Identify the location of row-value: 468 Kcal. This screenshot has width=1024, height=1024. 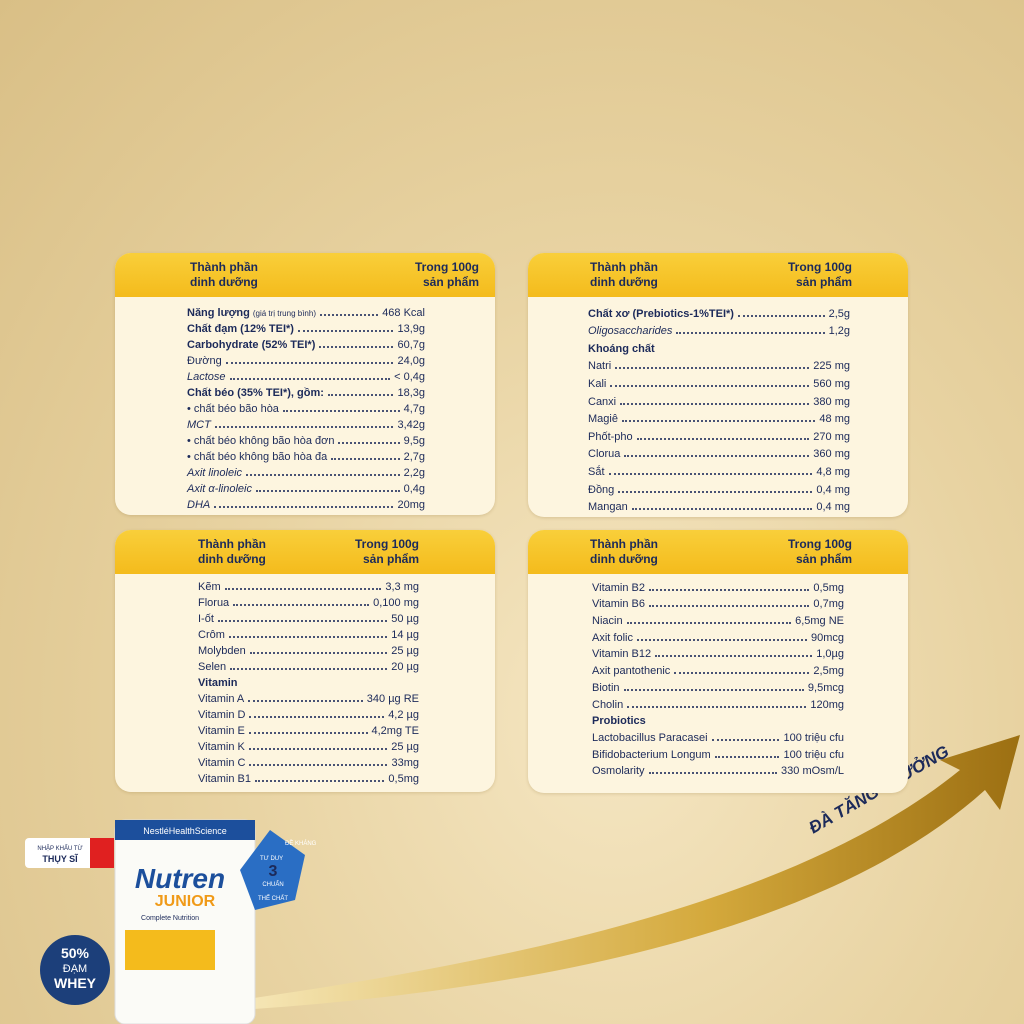
(403, 313).